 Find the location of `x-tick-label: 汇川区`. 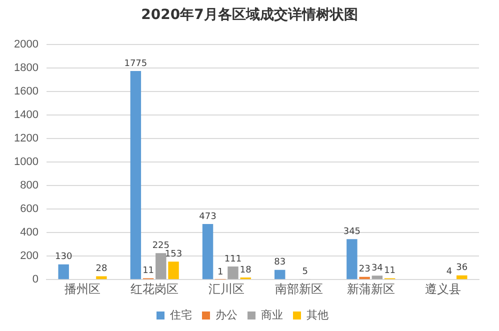

x-tick-label: 汇川区 is located at coordinates (226, 289).